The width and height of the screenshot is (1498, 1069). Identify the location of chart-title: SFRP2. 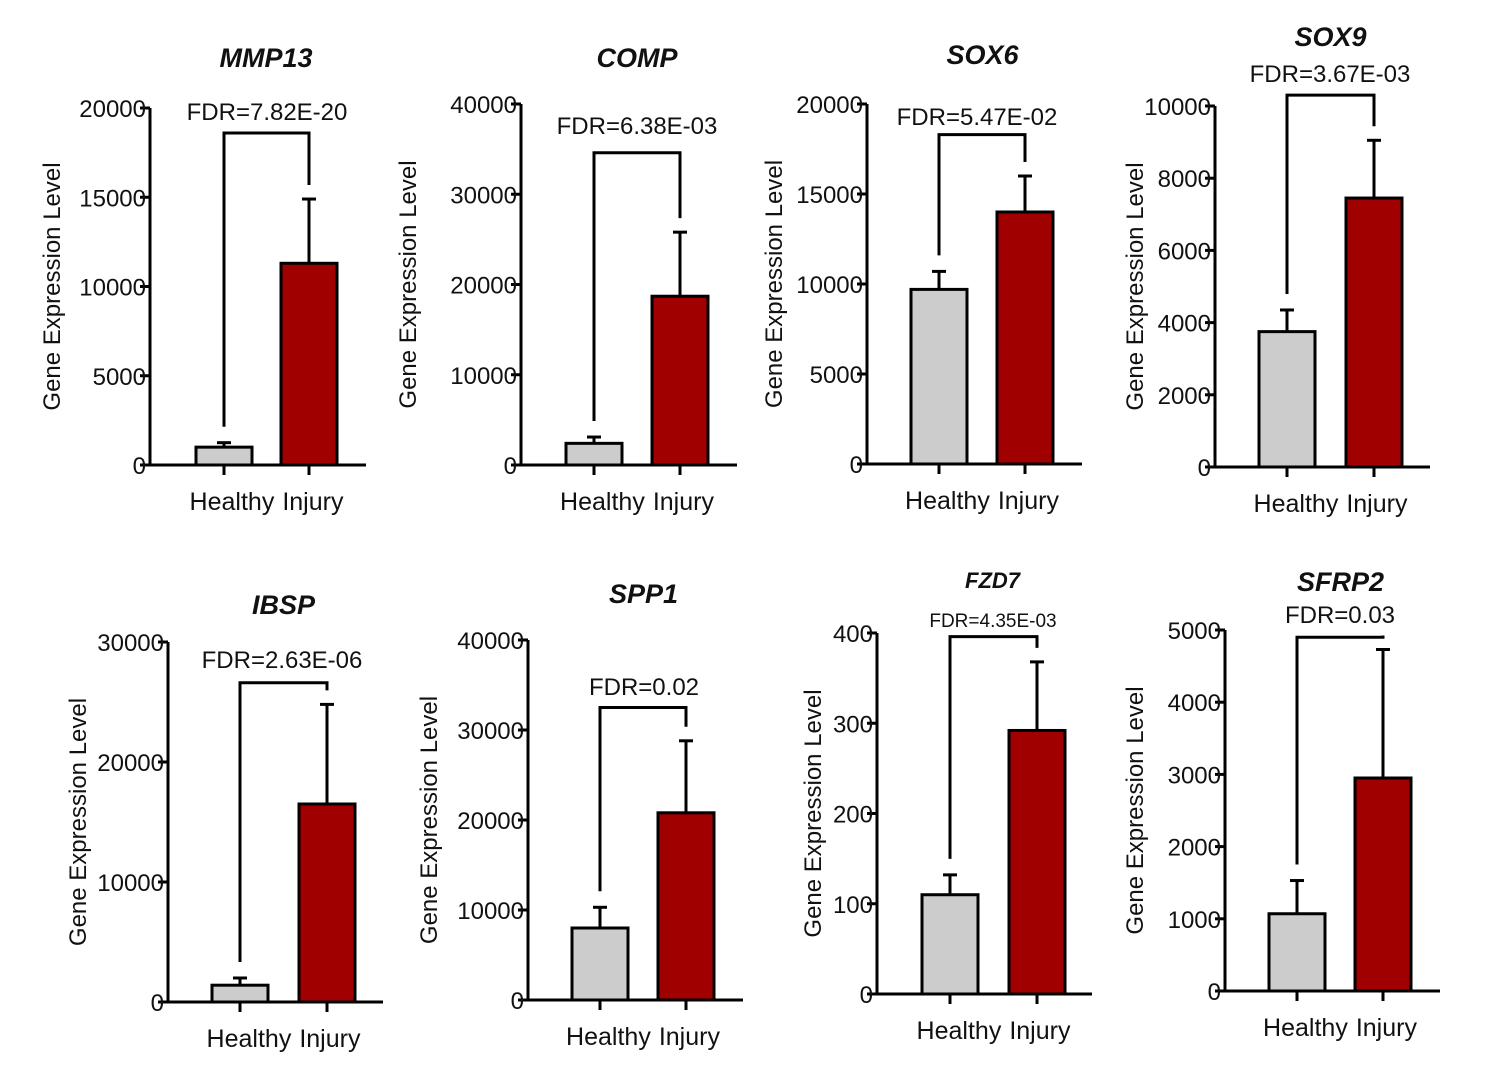
(1340, 582).